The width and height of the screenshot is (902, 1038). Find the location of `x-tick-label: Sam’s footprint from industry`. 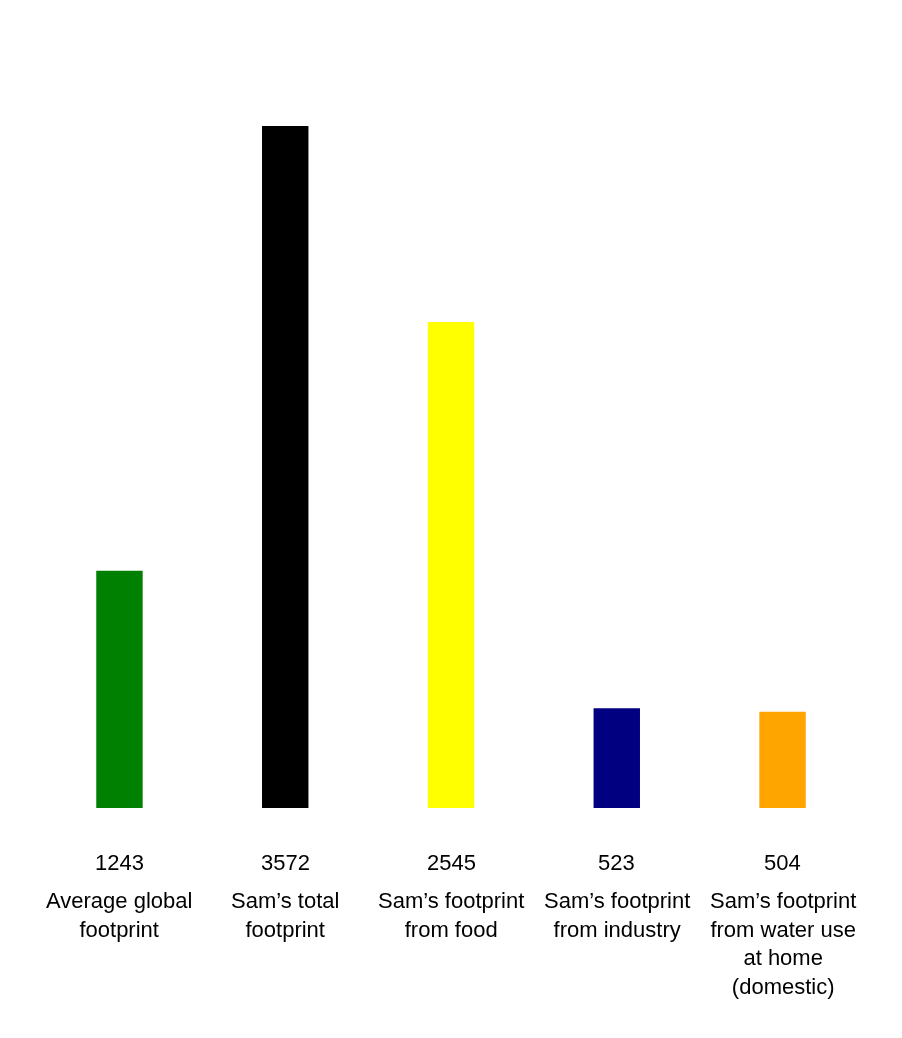

x-tick-label: Sam’s footprint from industry is located at coordinates (617, 915).